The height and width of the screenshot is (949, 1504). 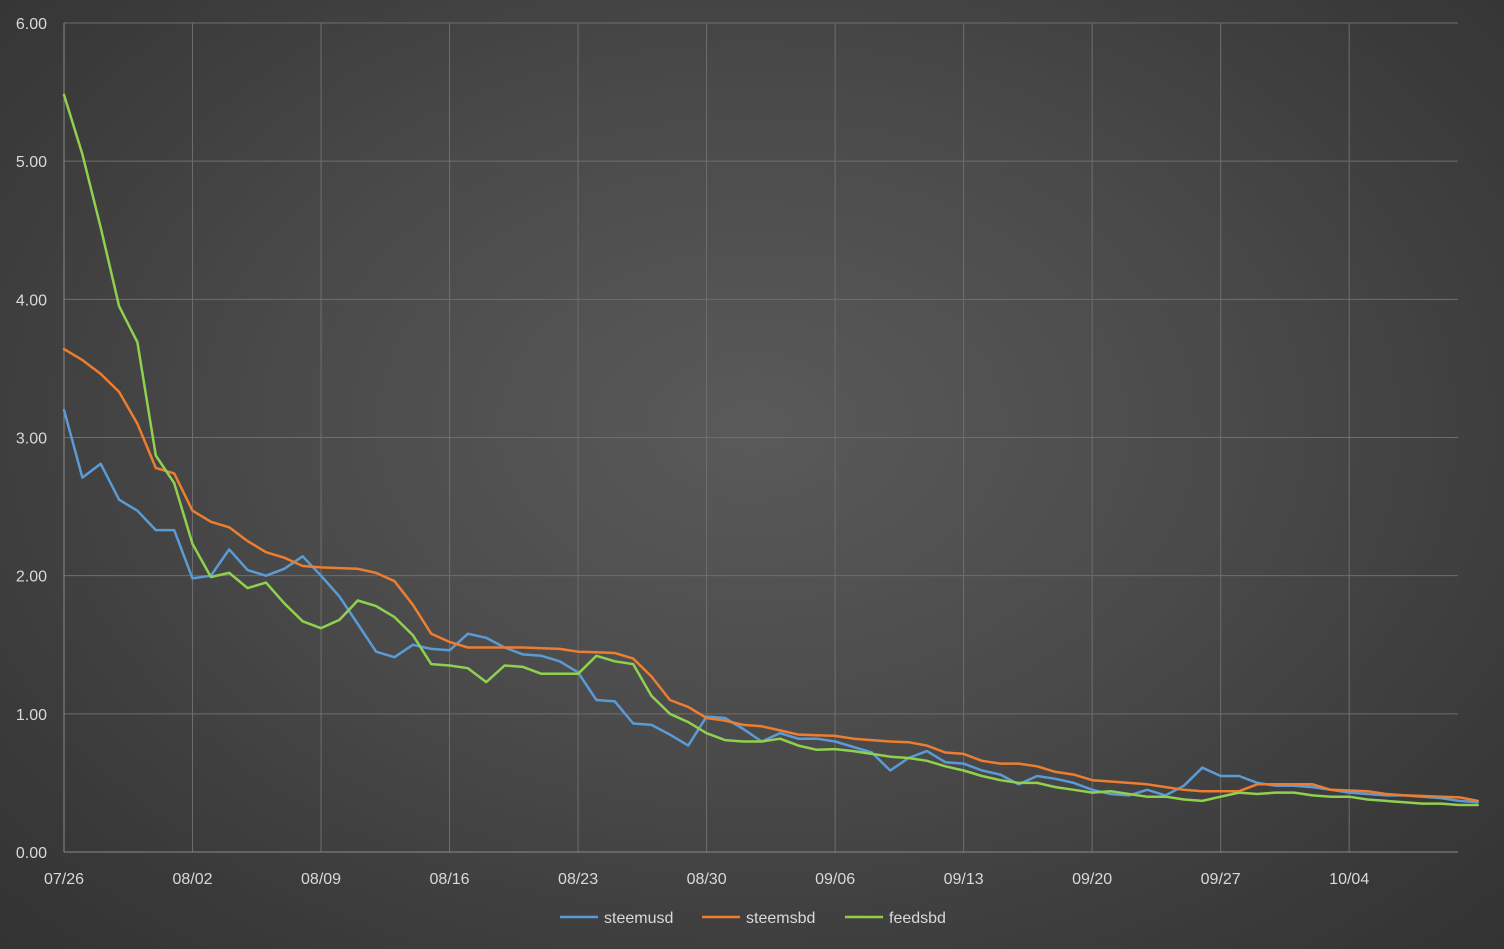 I want to click on y-tick-label: 3.00, so click(x=31, y=439).